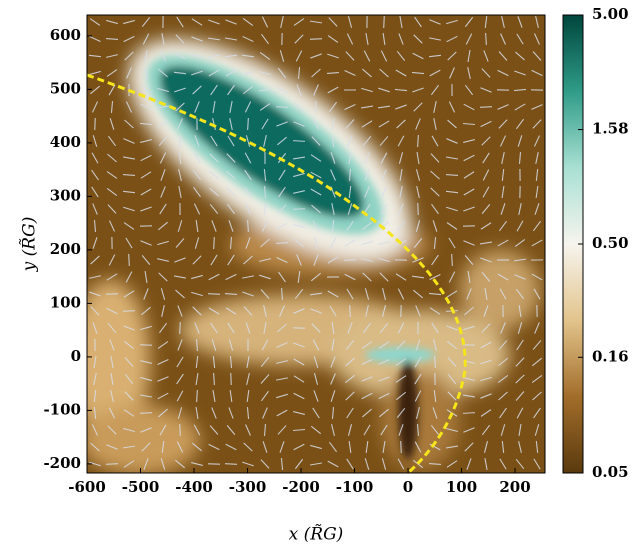 The height and width of the screenshot is (550, 641). I want to click on x-tick-label: -600, so click(87, 487).